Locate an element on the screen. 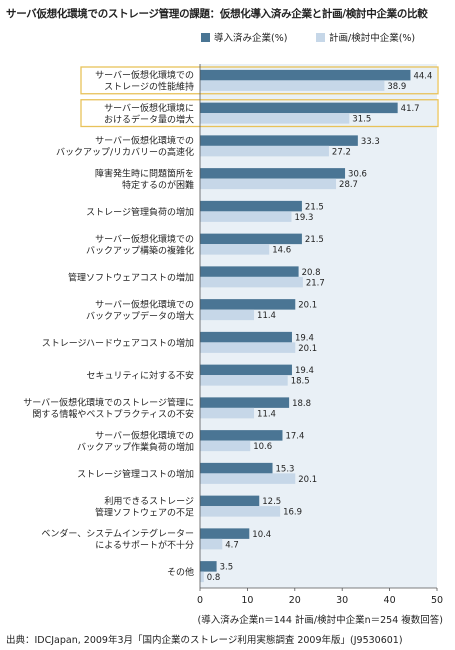 This screenshot has width=455, height=650. category-label: その他 is located at coordinates (180, 572).